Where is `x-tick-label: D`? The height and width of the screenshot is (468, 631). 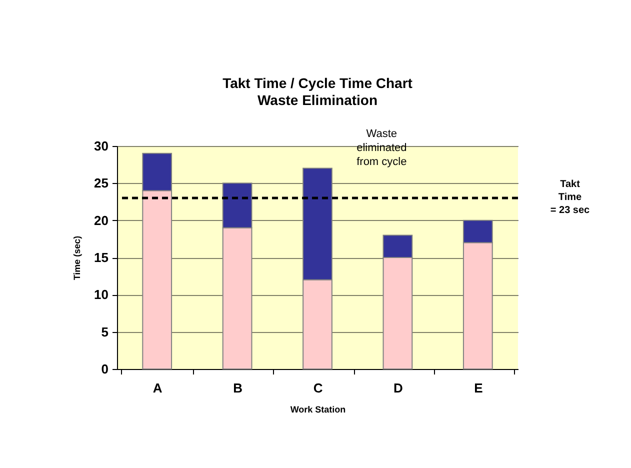 x-tick-label: D is located at coordinates (398, 388).